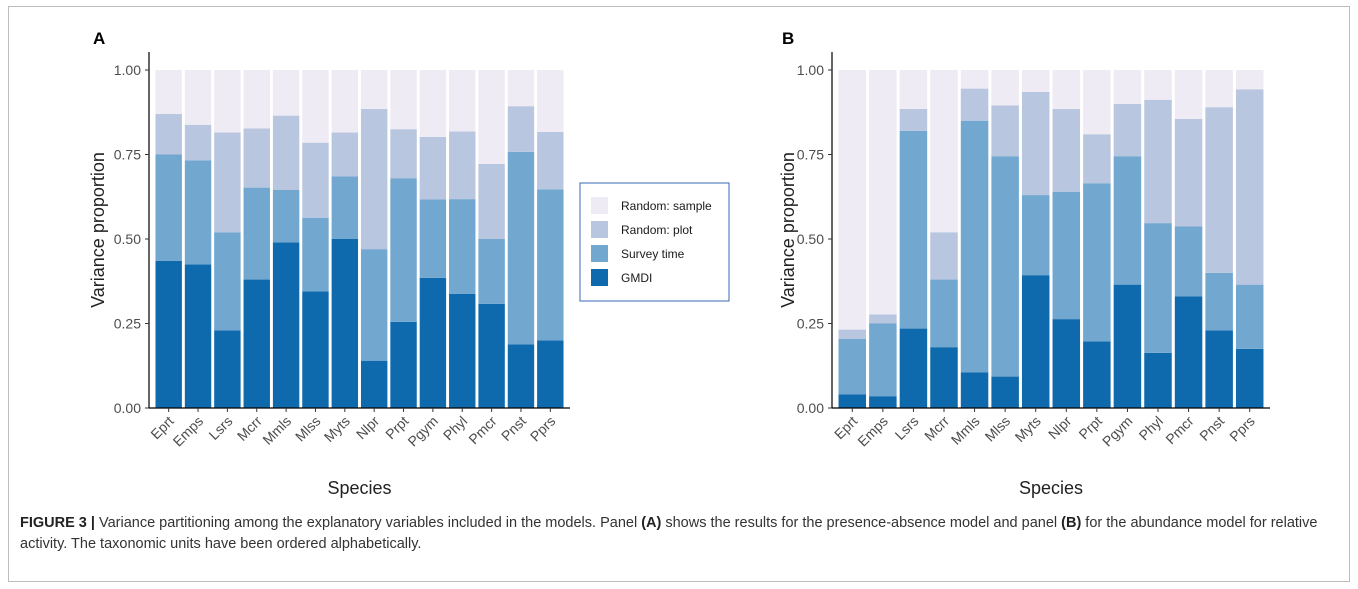  Describe the element at coordinates (256, 233) in the screenshot. I see `bar-a-mcrr-survey-time` at that location.